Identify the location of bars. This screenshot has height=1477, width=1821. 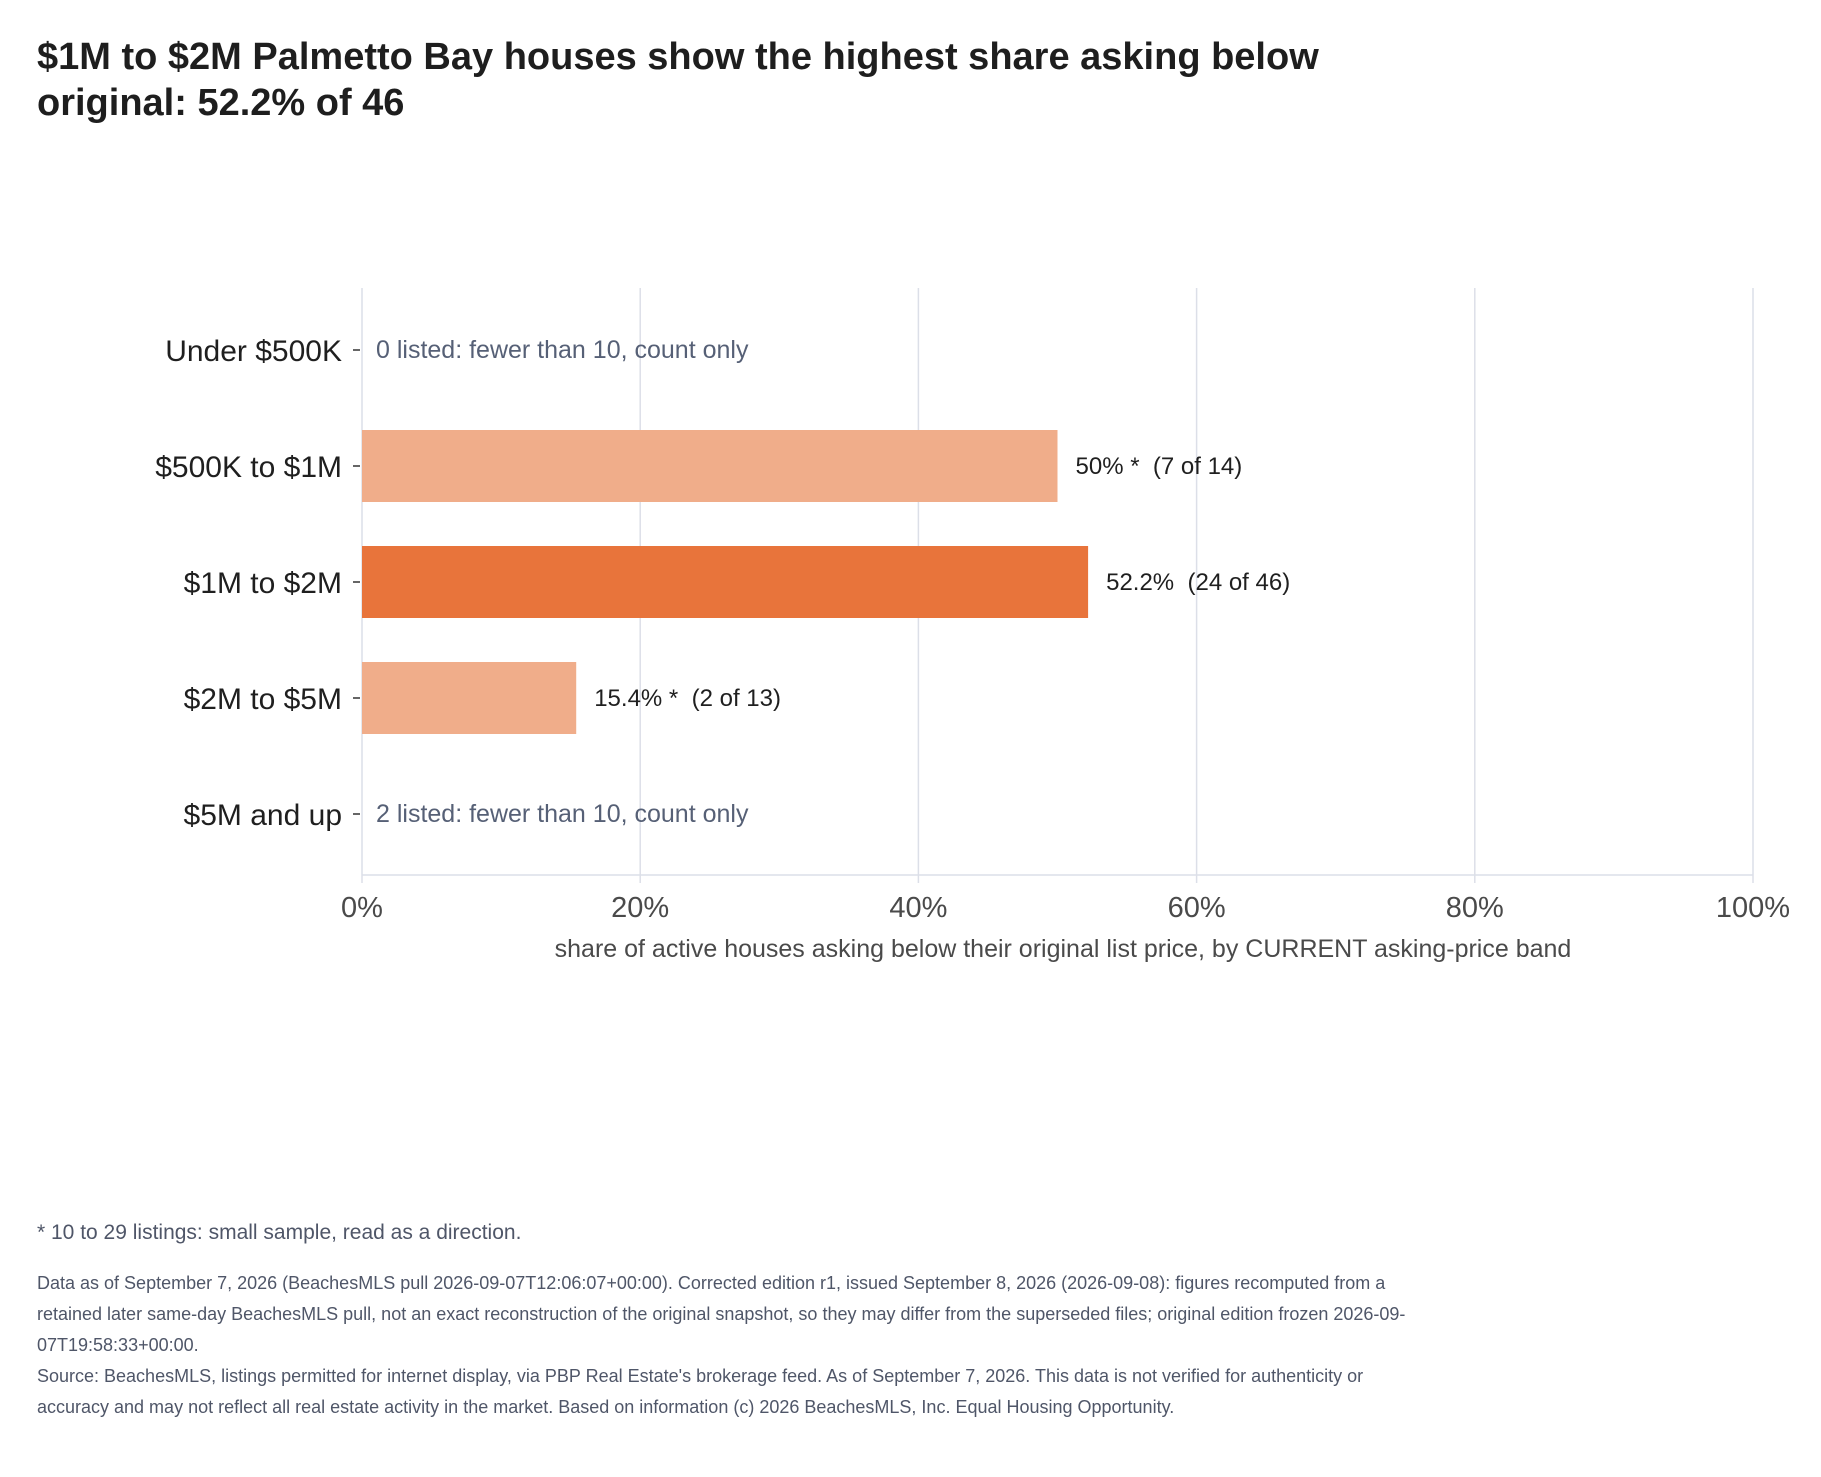
(725, 582).